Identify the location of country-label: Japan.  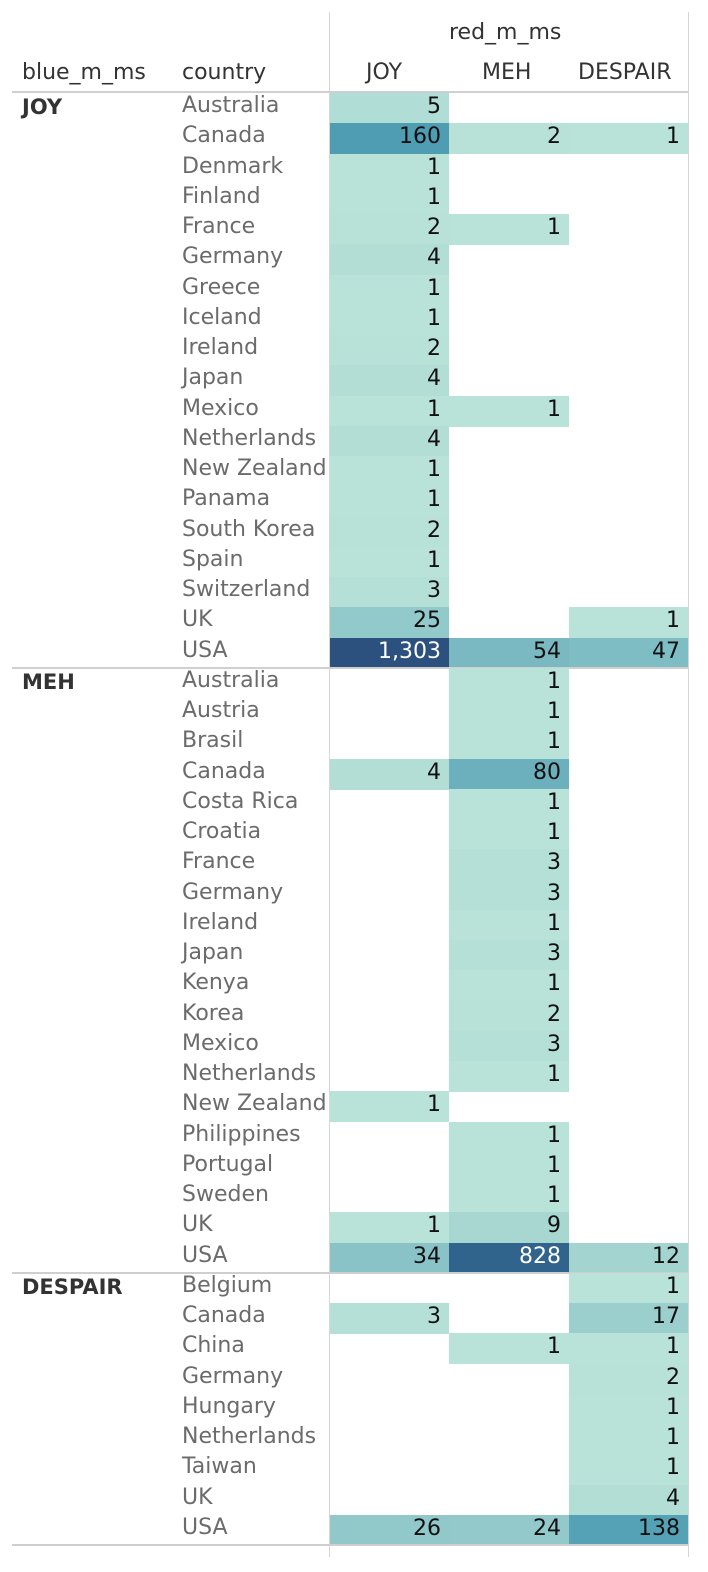
(213, 378).